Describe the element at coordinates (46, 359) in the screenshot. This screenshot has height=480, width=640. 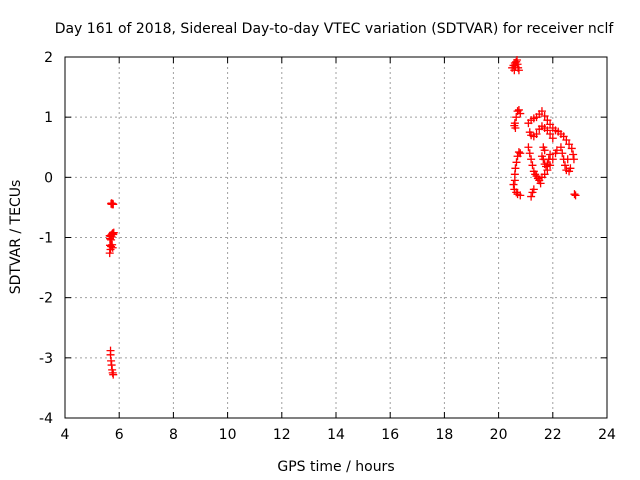
I see `y-tick-label: -3` at that location.